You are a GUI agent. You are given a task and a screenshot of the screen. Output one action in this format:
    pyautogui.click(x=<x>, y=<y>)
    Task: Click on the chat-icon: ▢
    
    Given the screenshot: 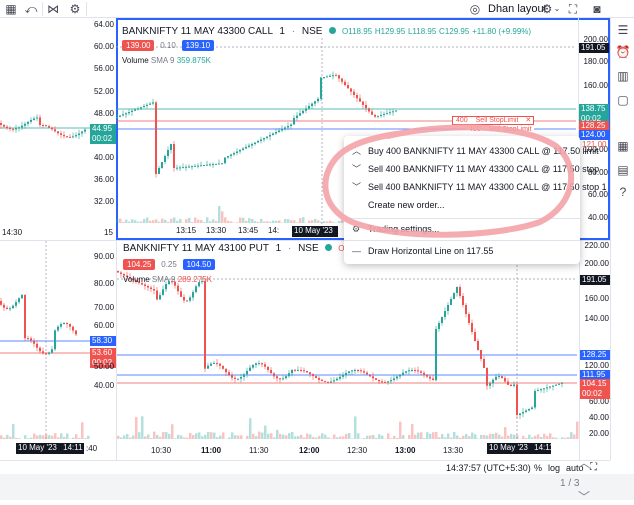 What is the action you would take?
    pyautogui.click(x=623, y=100)
    